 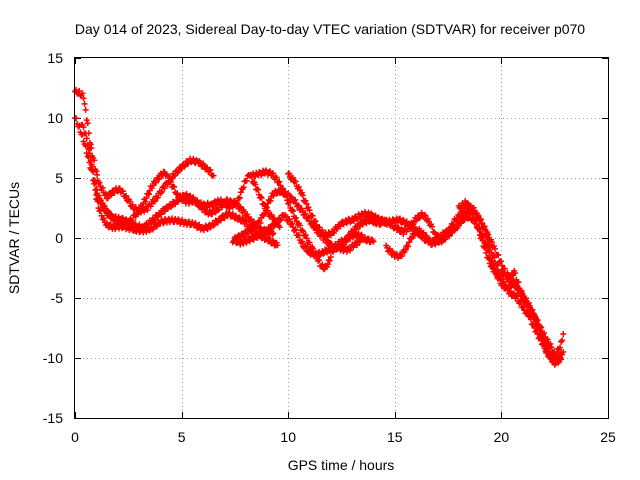 I want to click on series-track-j, so click(x=472, y=287).